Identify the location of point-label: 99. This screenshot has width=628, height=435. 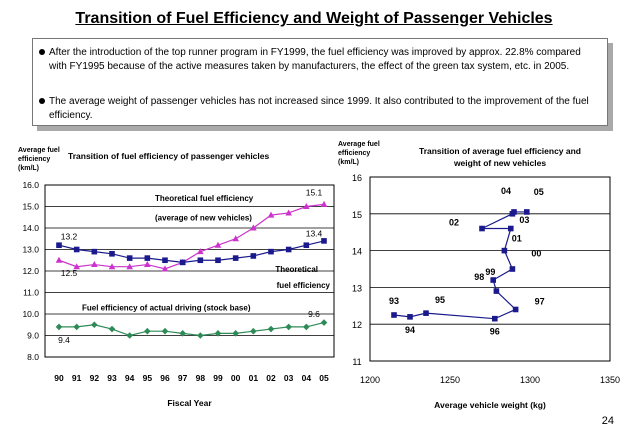
(490, 272).